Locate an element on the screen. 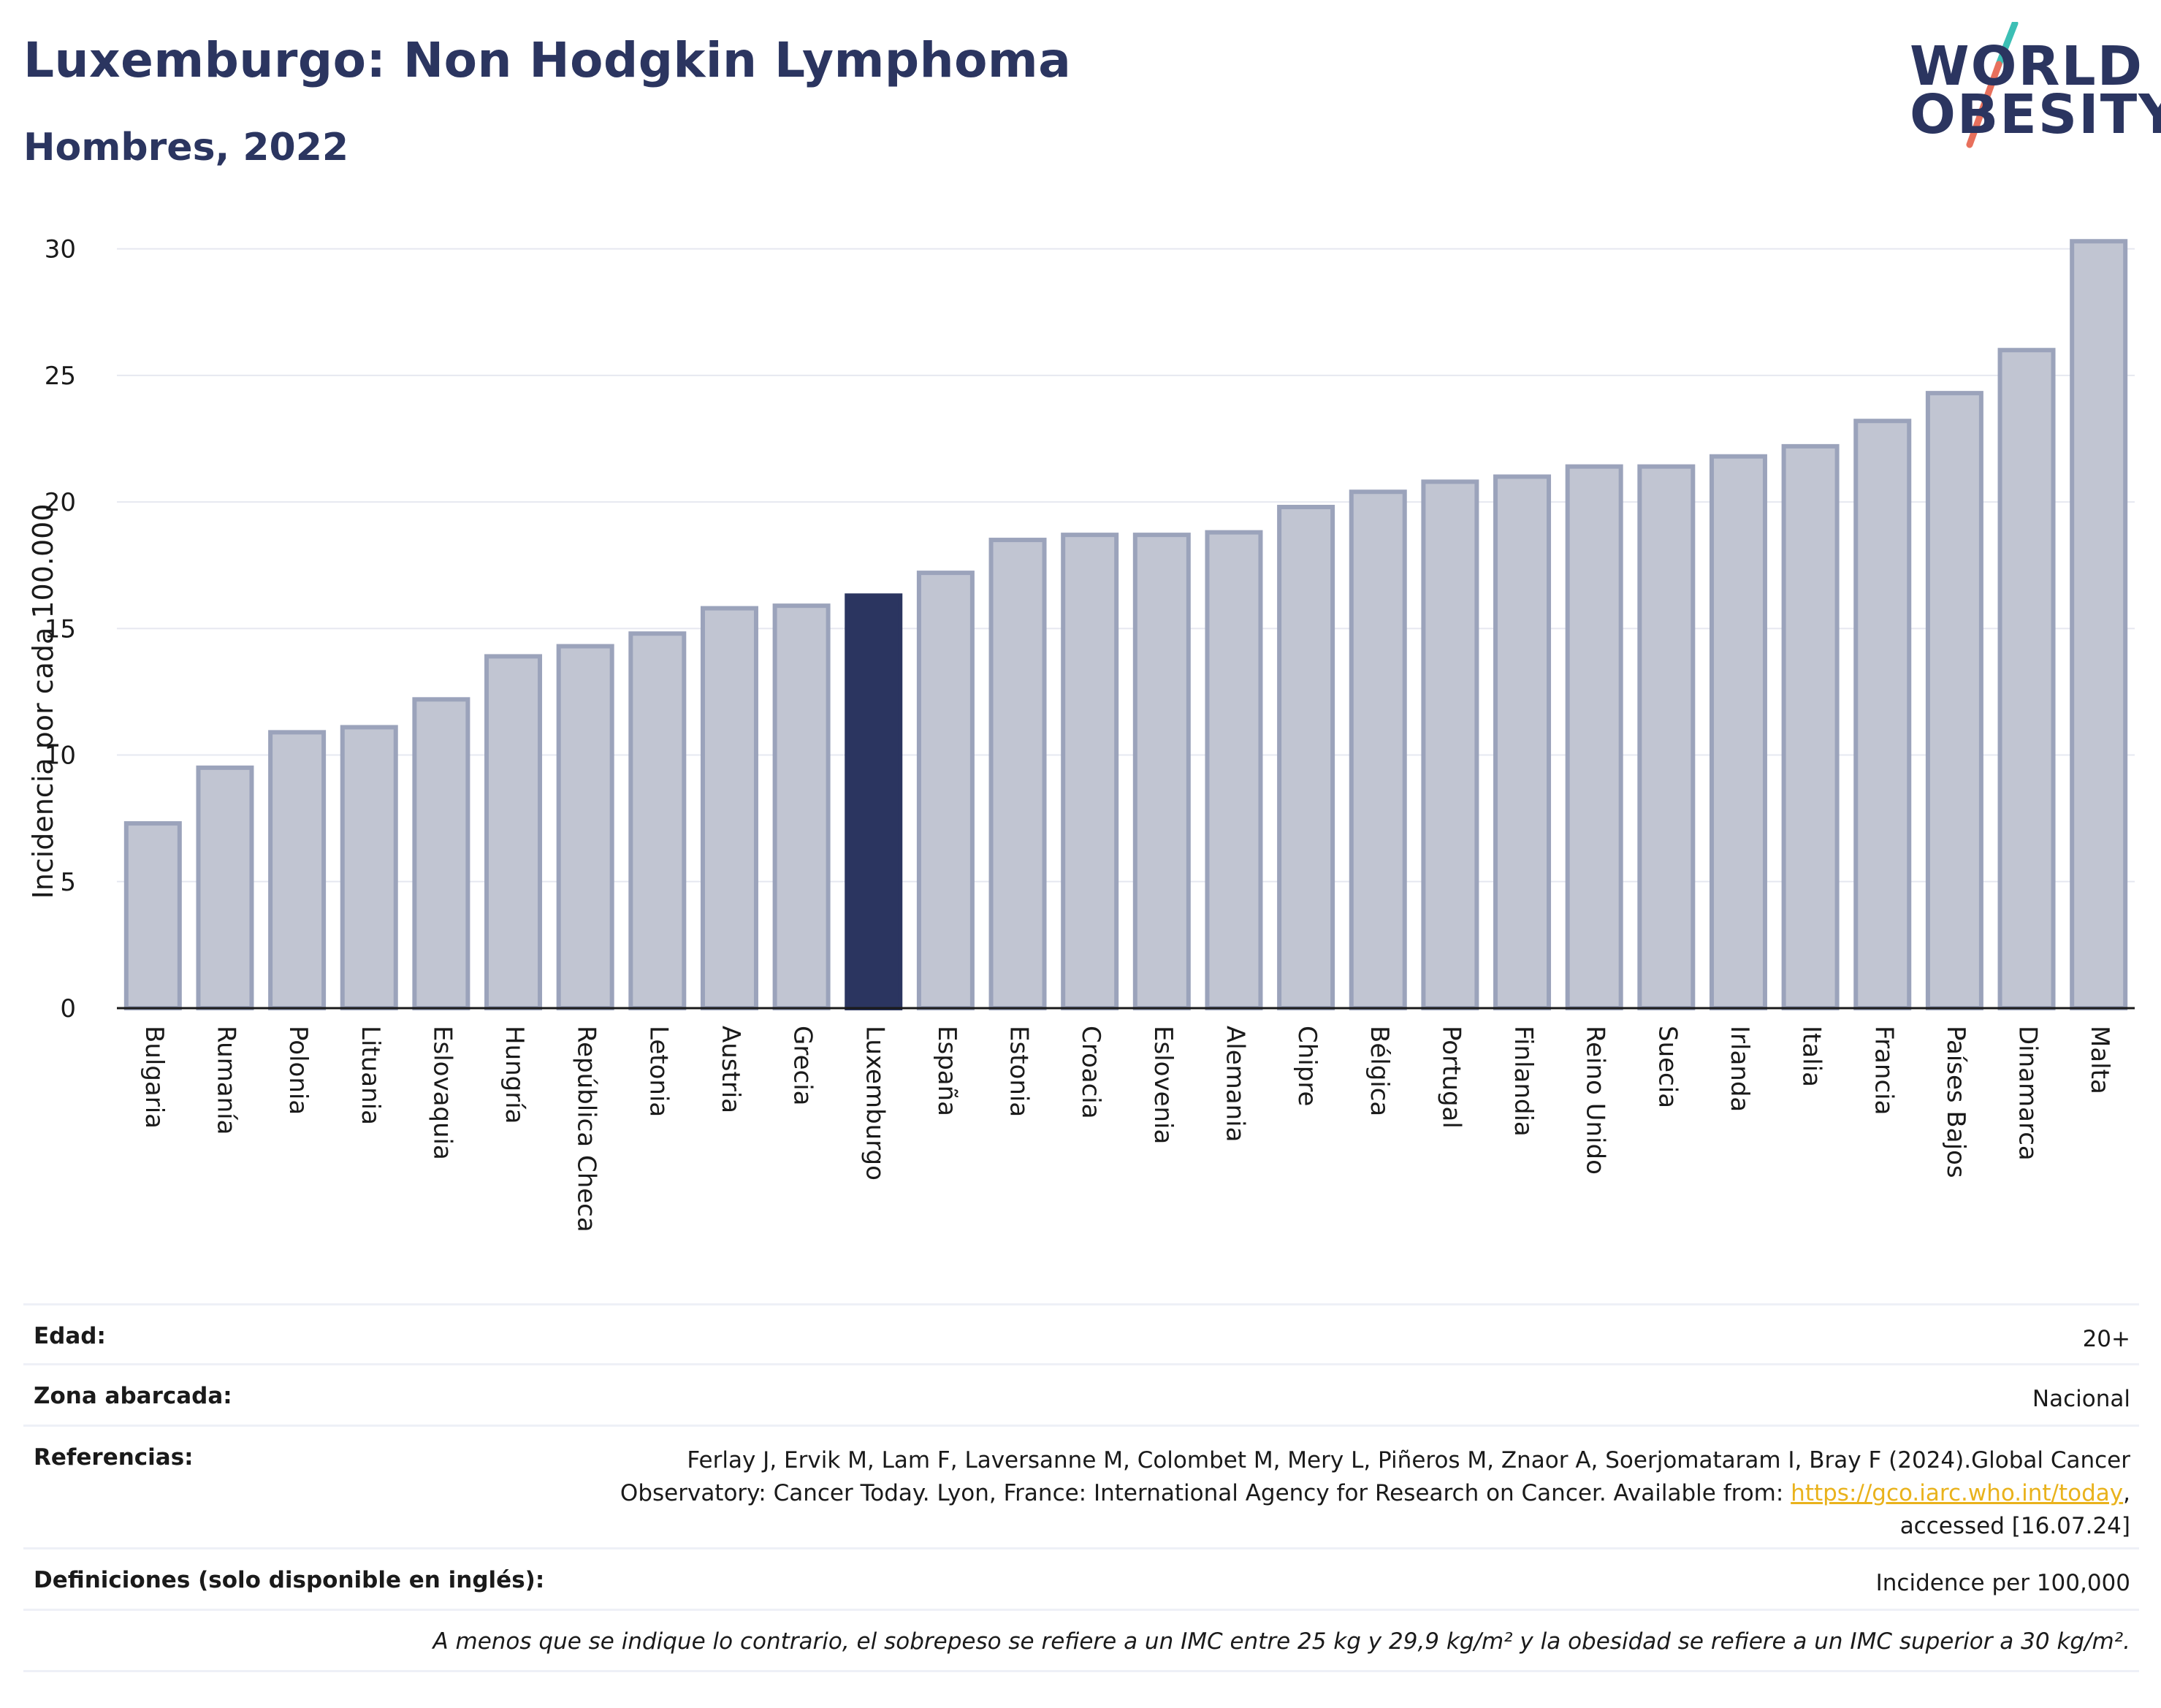 The image size is (2161, 1708). y-tick-label: 30 is located at coordinates (61, 249).